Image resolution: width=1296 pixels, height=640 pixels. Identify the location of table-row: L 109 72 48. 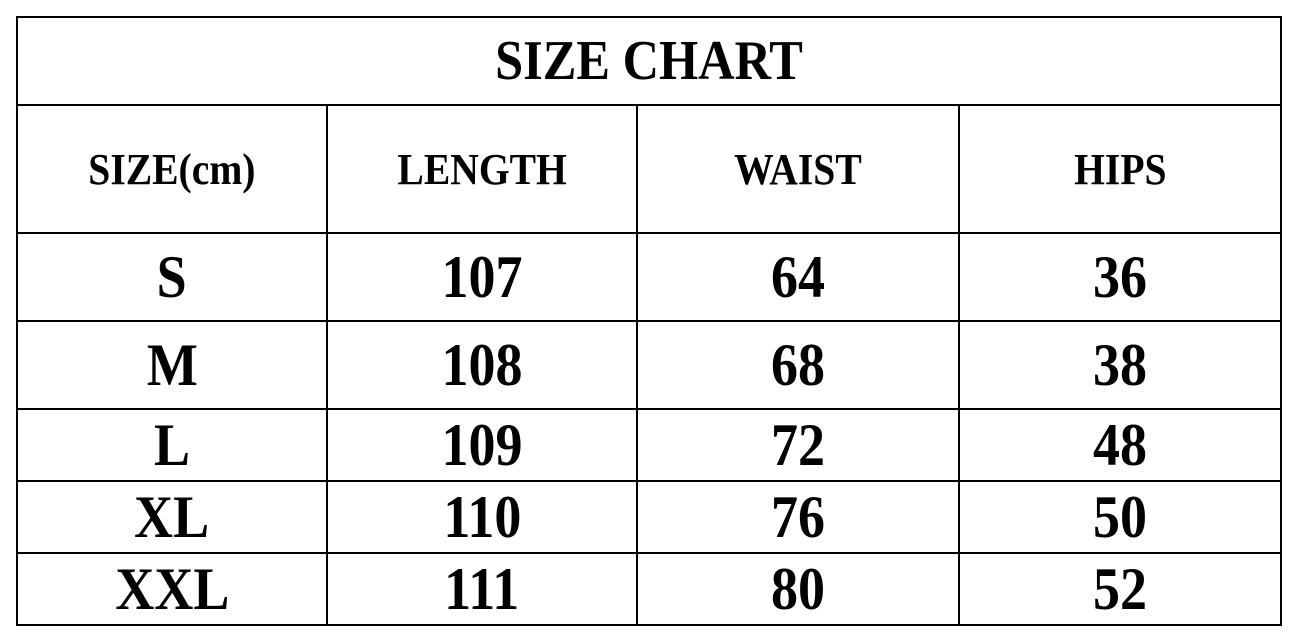
(649, 445).